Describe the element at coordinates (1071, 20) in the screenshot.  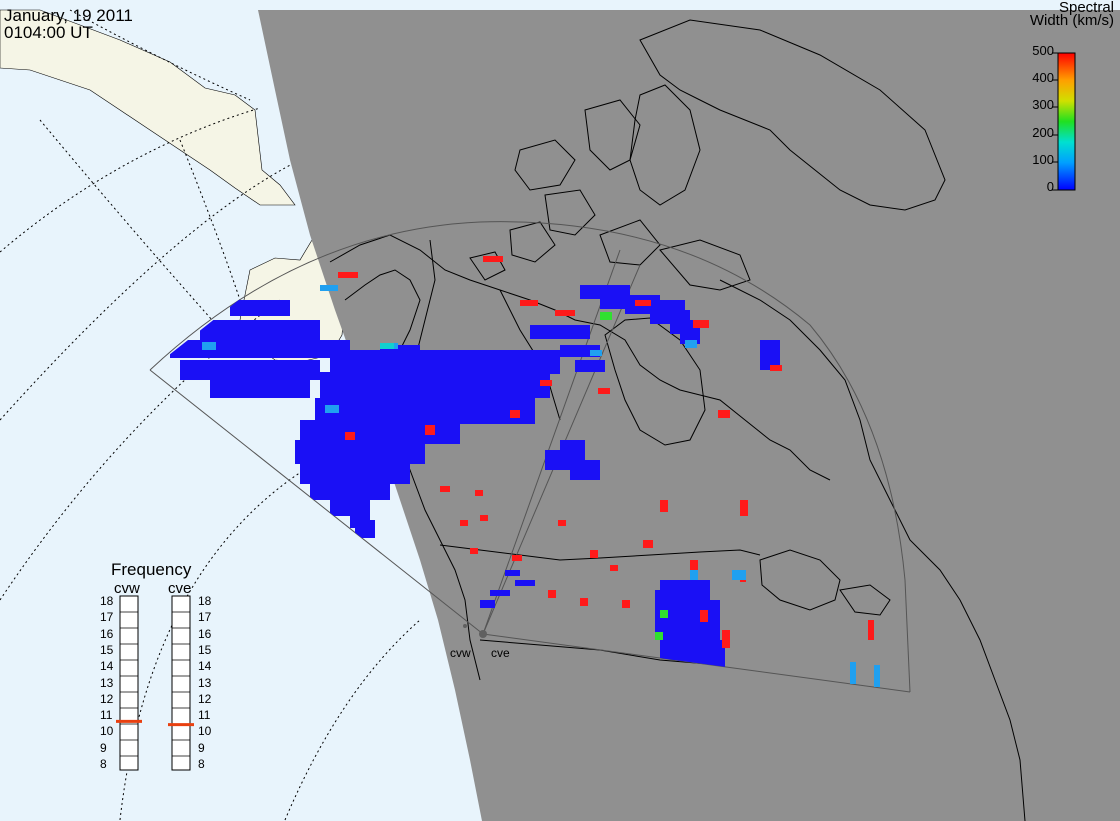
I see `colorbar-title-line2: Width (km/s)` at that location.